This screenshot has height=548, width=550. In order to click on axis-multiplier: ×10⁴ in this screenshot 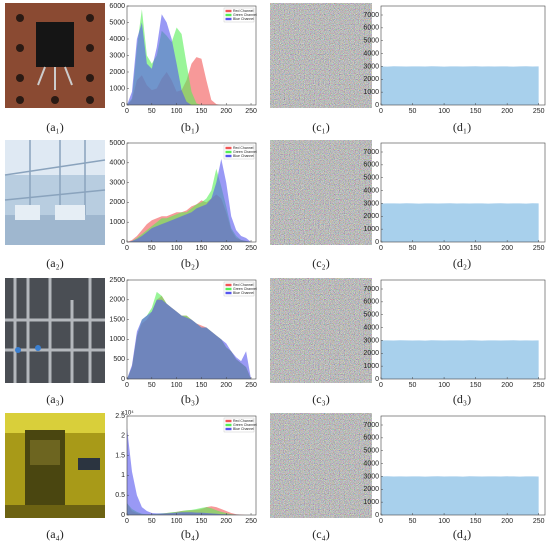, I will do `click(127, 413)`.